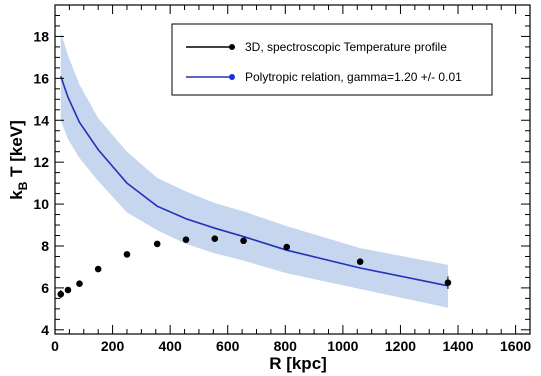 The width and height of the screenshot is (541, 376). What do you see at coordinates (254, 267) in the screenshot?
I see `data-points-layer` at bounding box center [254, 267].